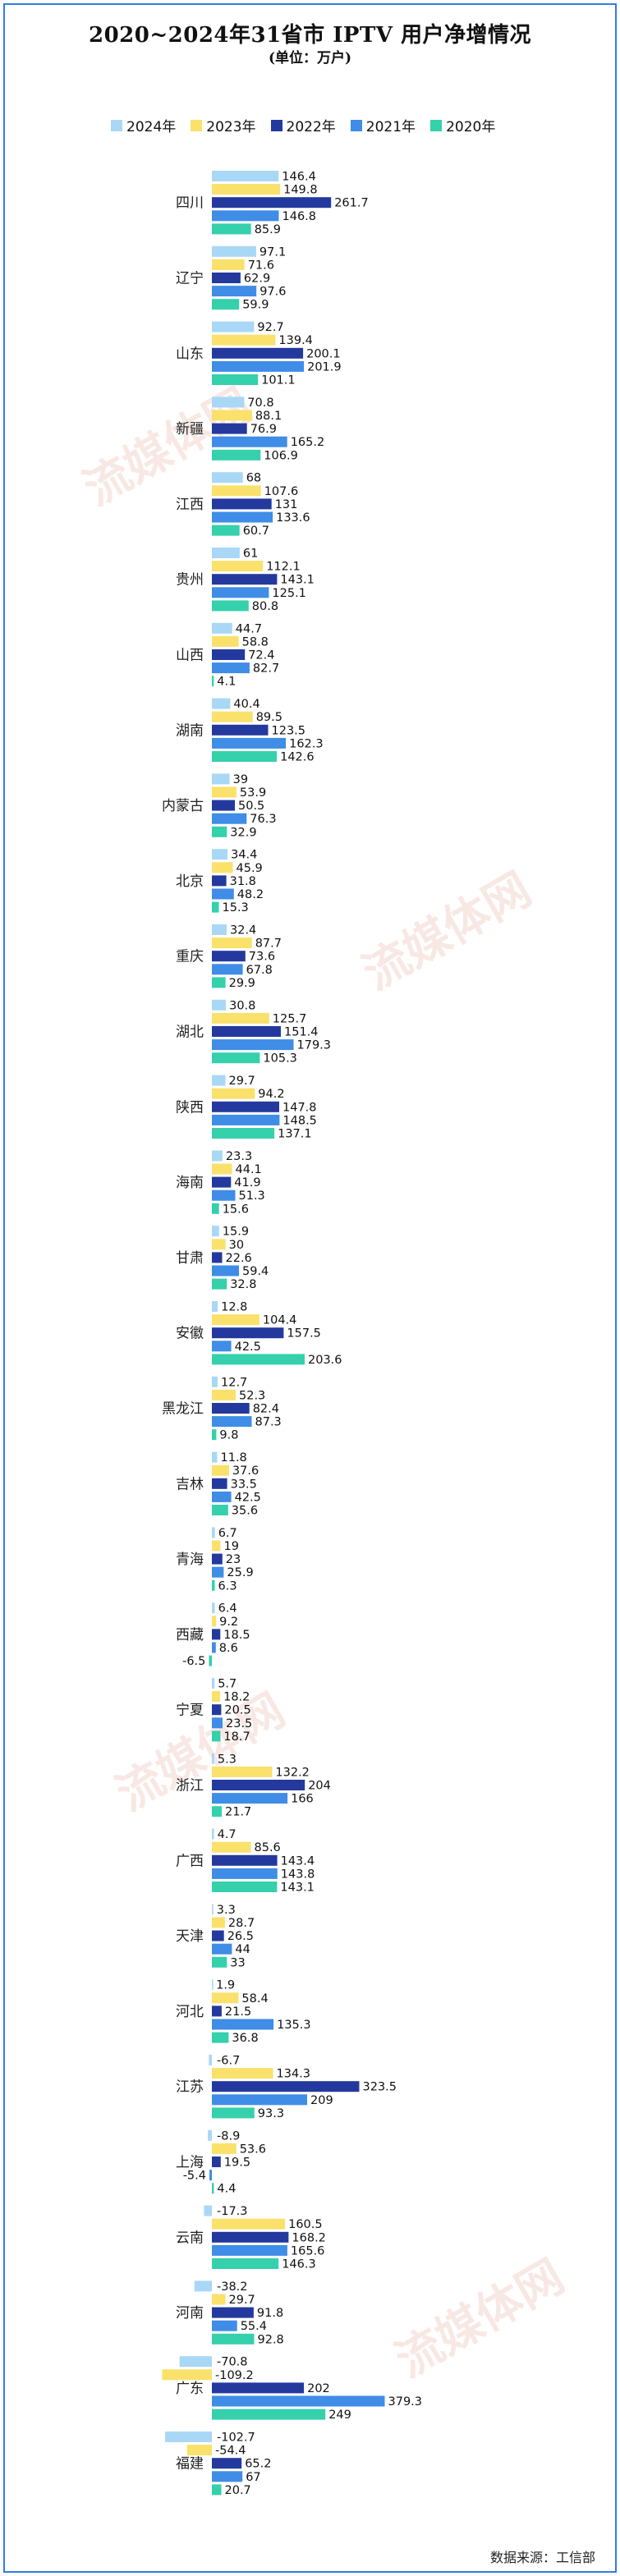 Image resolution: width=620 pixels, height=2576 pixels. I want to click on data-label-2023: 44.1, so click(249, 1170).